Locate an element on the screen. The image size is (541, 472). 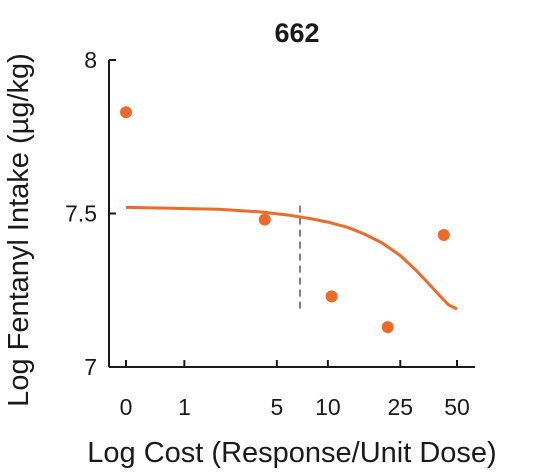
x-tick-label: 0 is located at coordinates (126, 407).